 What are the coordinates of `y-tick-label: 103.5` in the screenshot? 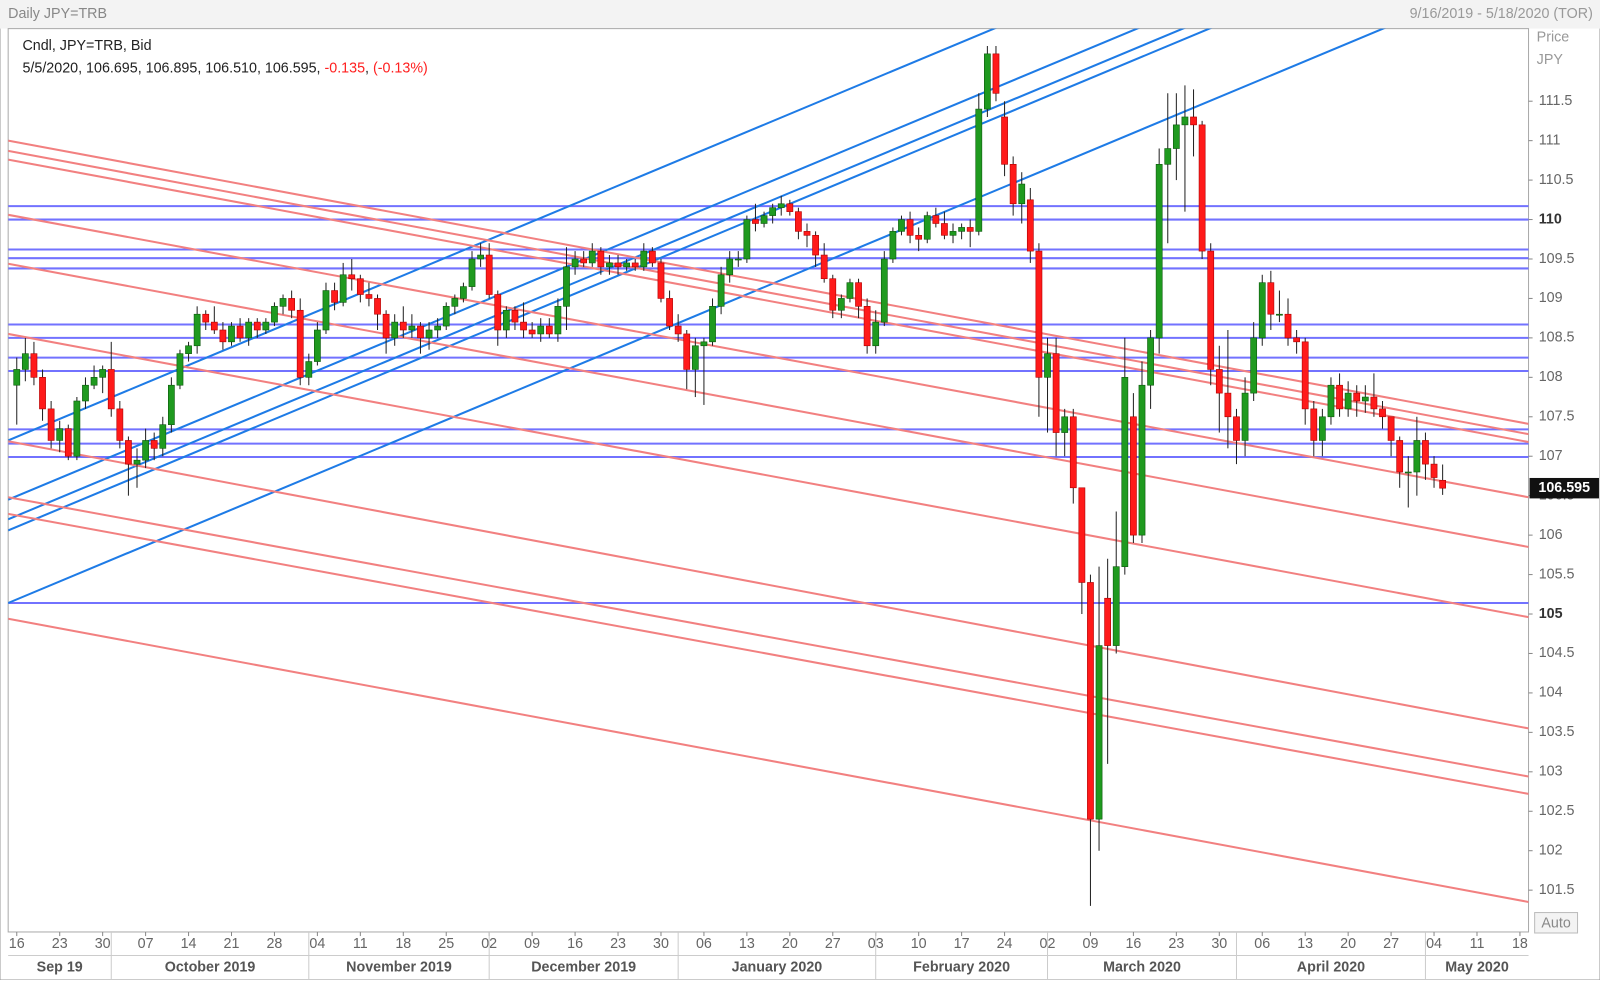 It's located at (1557, 732).